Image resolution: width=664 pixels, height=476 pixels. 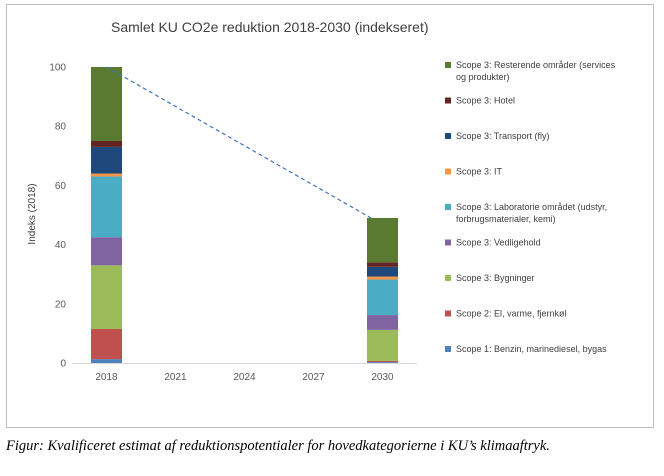 What do you see at coordinates (506, 219) in the screenshot?
I see `legend-label: forbrugsmaterialer, kemi)` at bounding box center [506, 219].